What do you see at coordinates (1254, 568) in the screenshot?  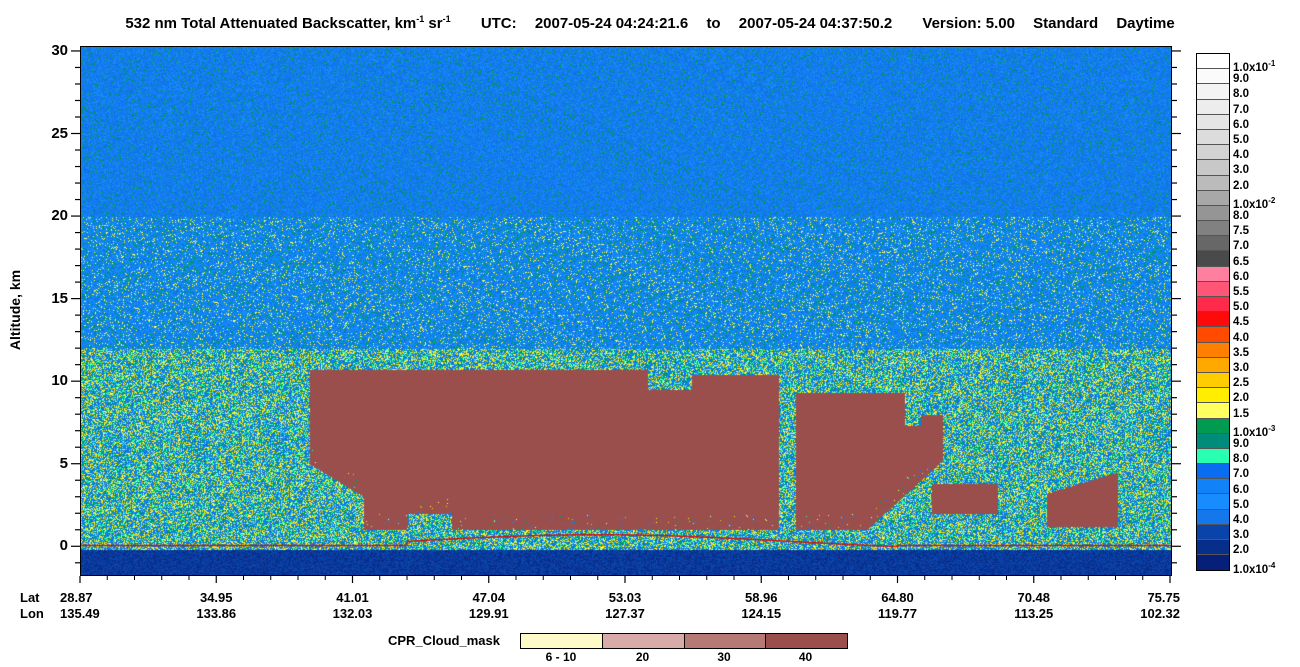 I see `colorbar-label: 1.0x10⁻⁴` at bounding box center [1254, 568].